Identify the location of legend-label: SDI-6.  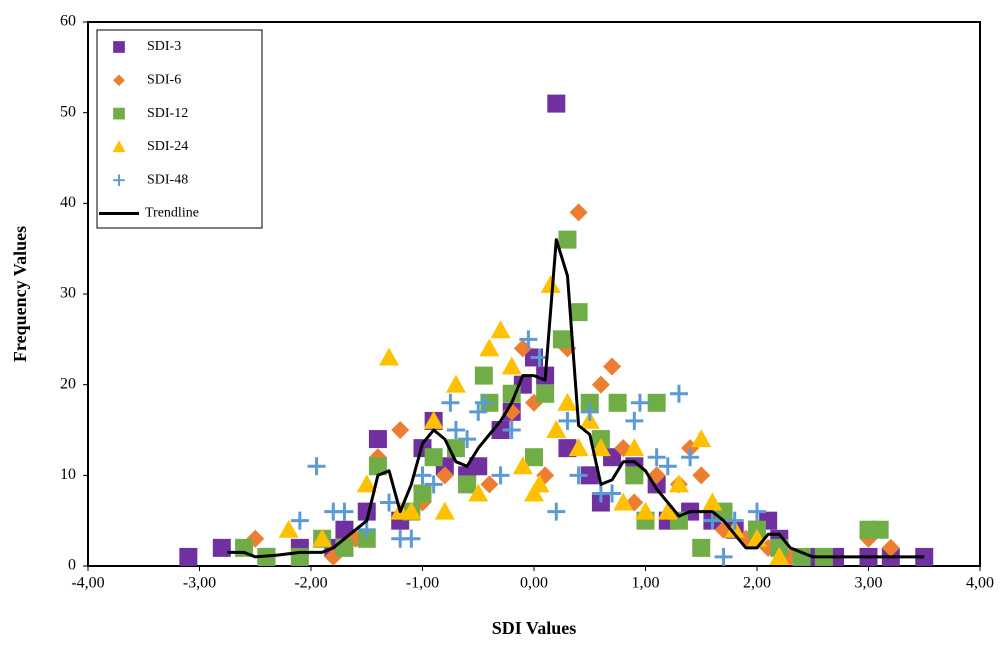
(164, 80).